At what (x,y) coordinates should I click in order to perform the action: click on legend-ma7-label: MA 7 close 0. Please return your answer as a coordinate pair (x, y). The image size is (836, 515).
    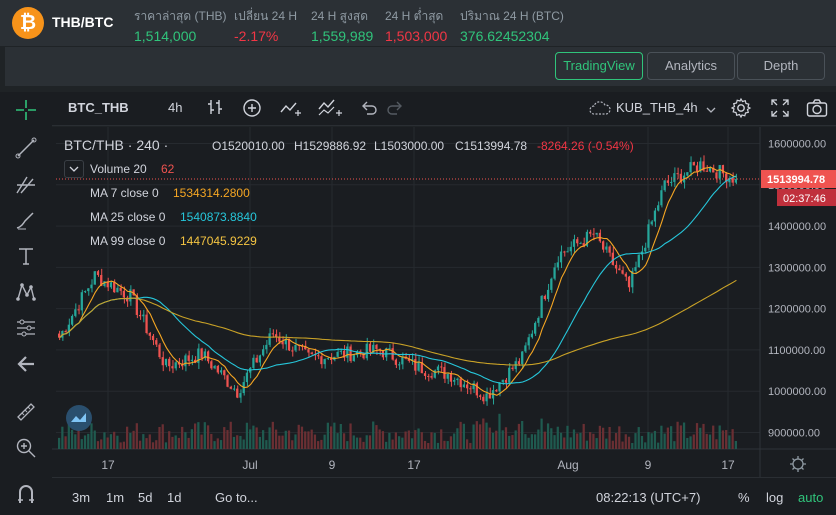
    Looking at the image, I should click on (124, 193).